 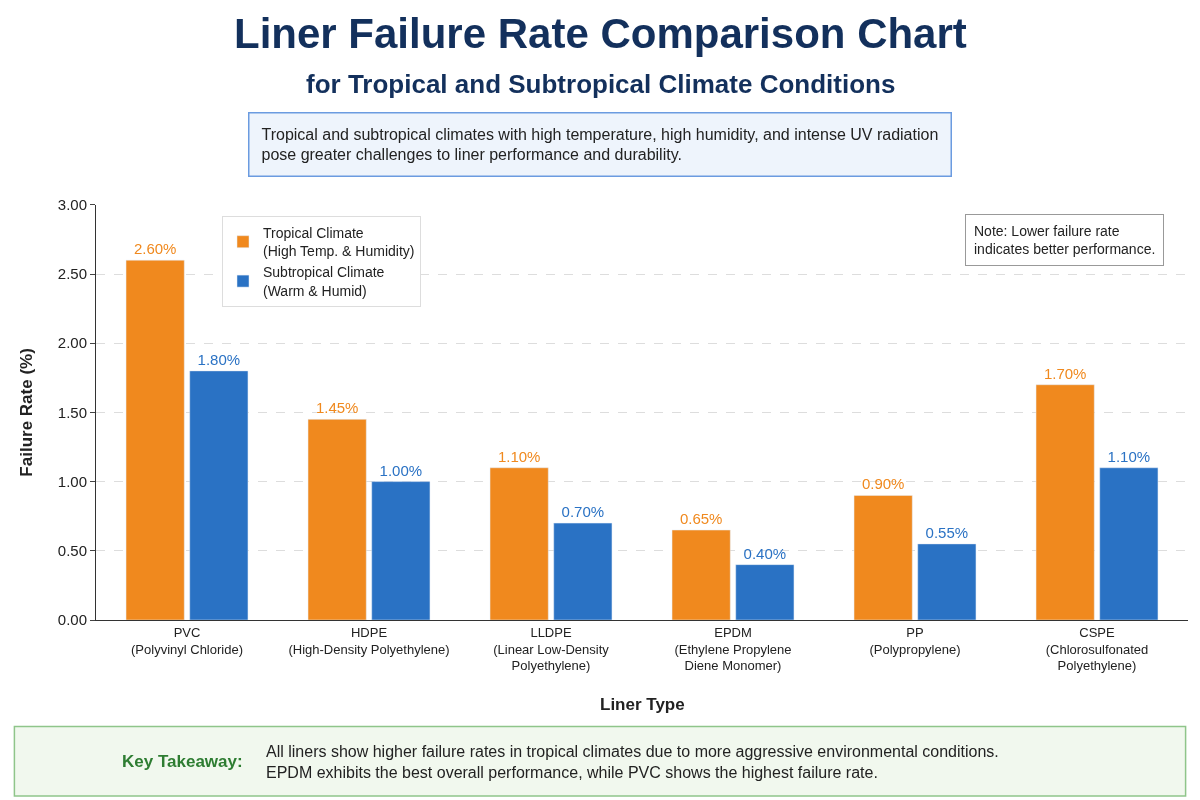 I want to click on data-label: 0.55%, so click(x=947, y=532).